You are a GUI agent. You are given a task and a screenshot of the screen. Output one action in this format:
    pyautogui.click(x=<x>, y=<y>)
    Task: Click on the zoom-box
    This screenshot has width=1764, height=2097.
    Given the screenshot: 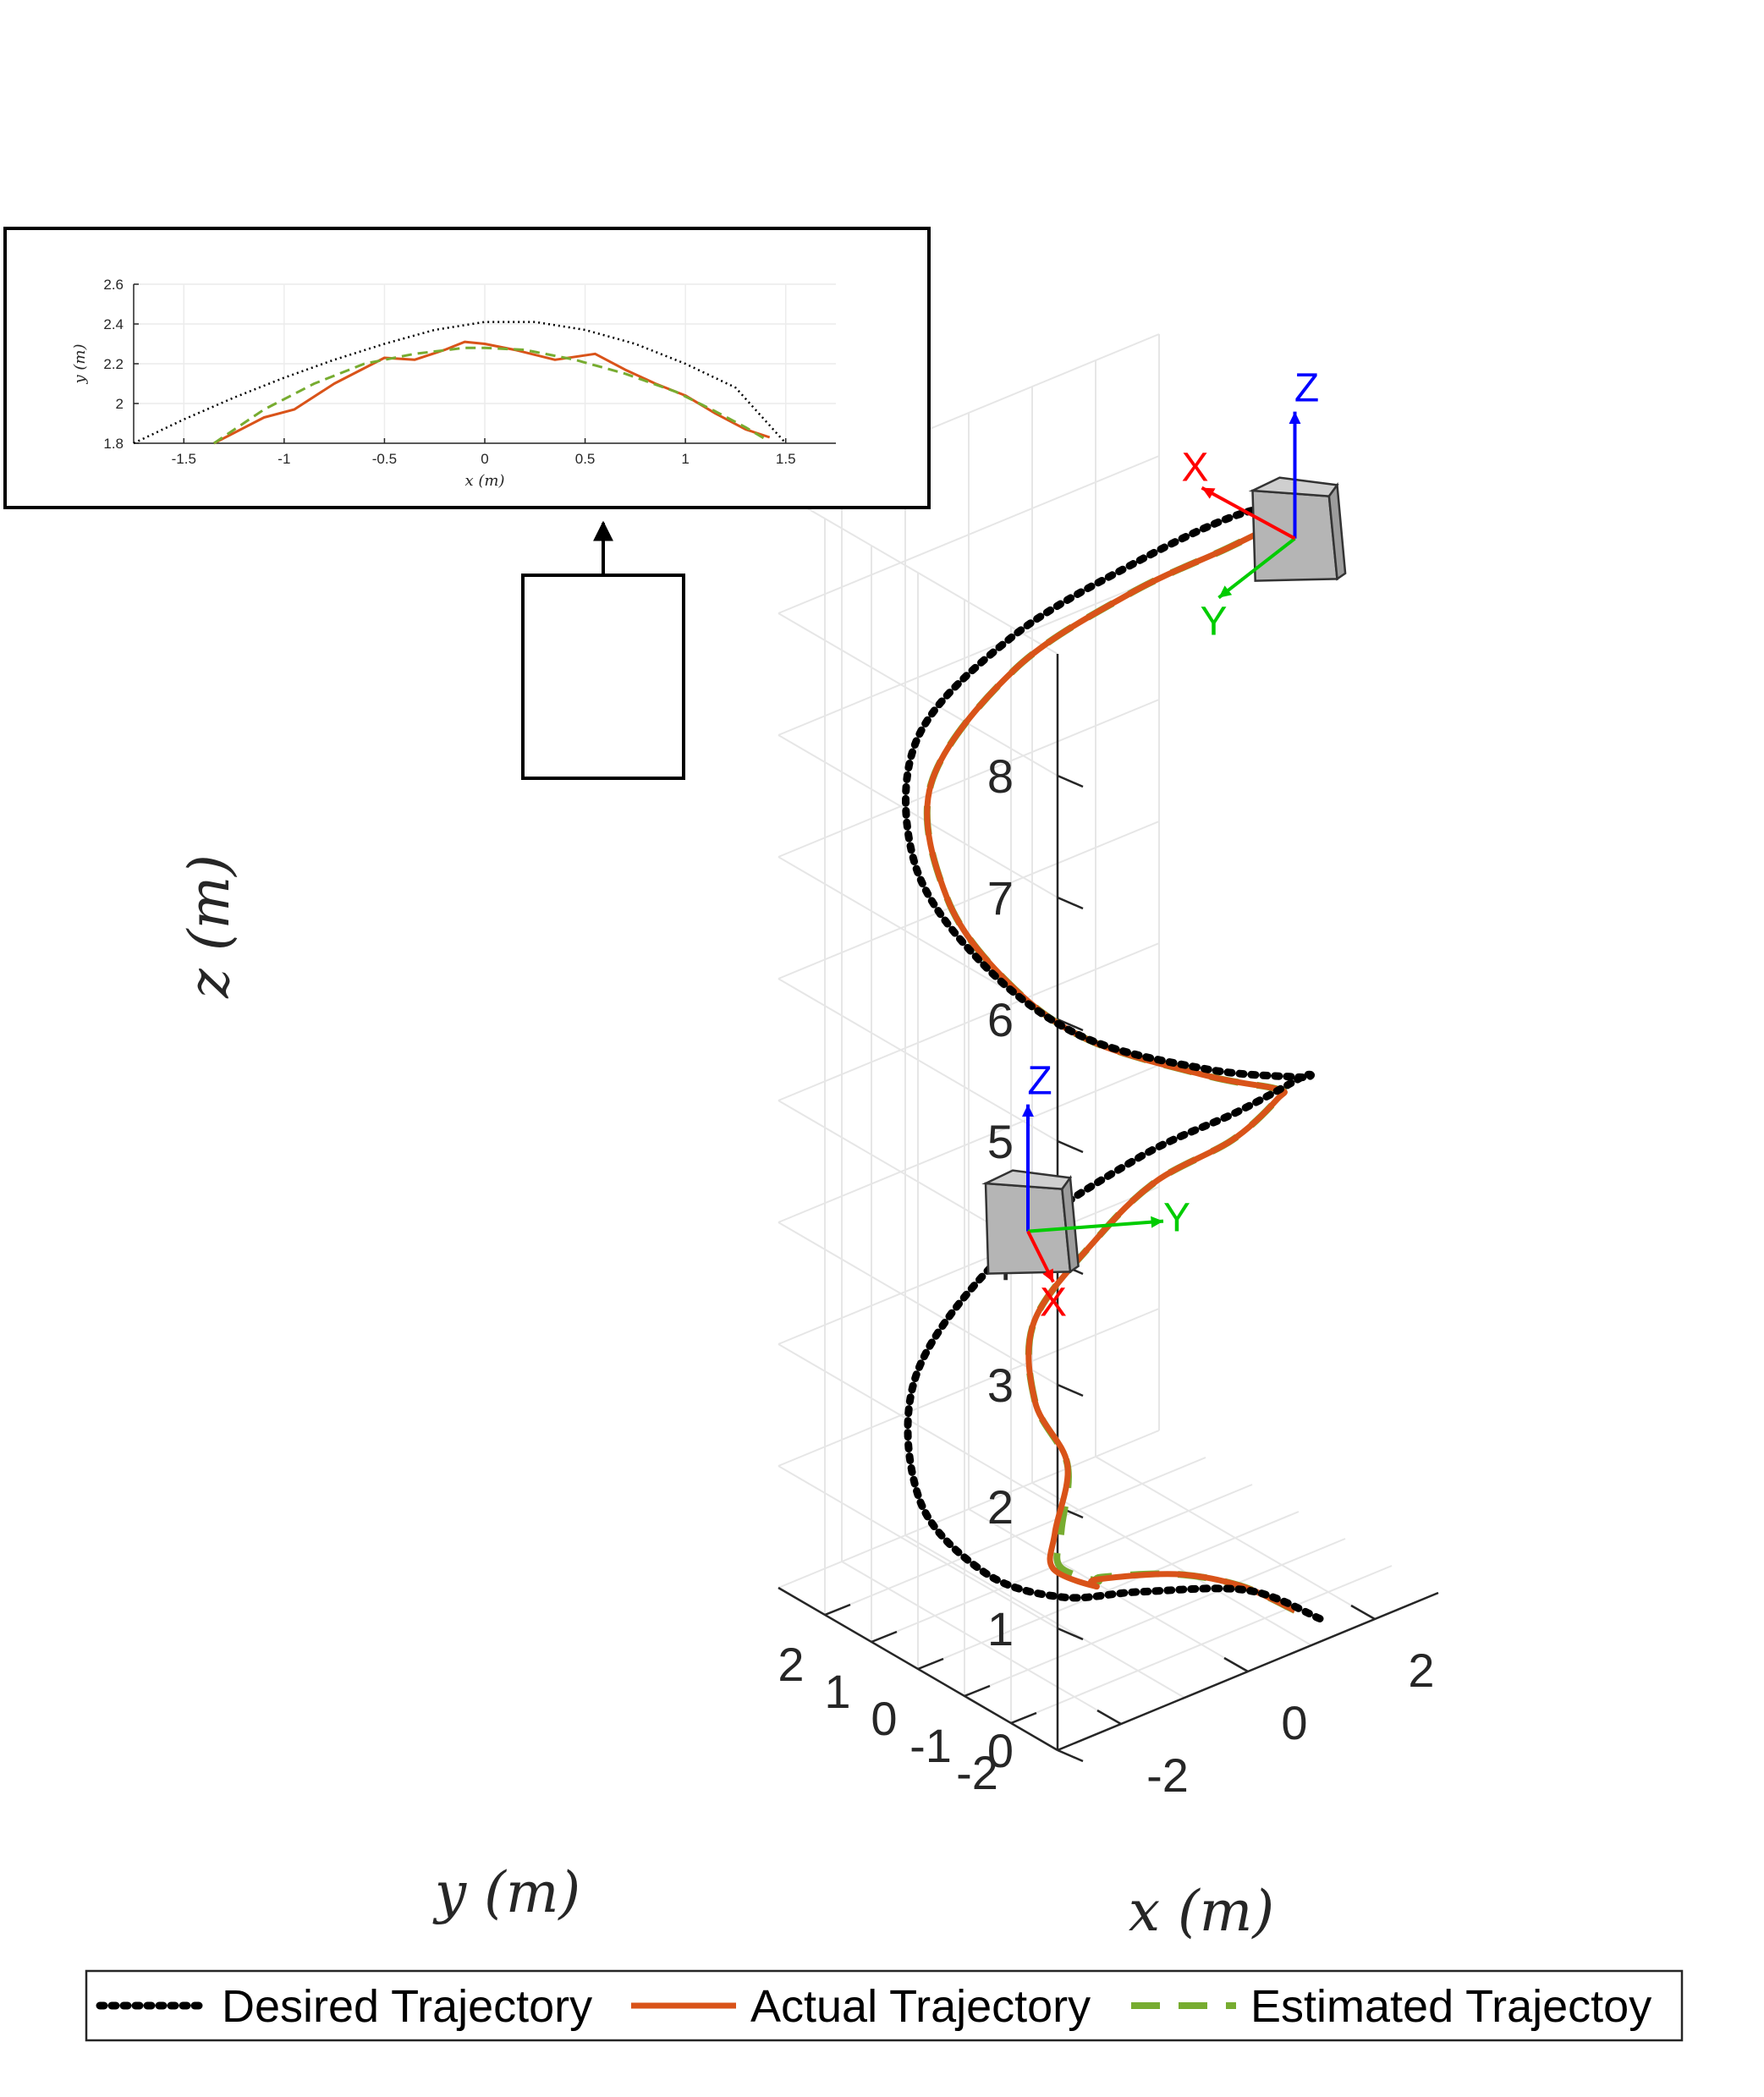 What is the action you would take?
    pyautogui.click(x=603, y=677)
    